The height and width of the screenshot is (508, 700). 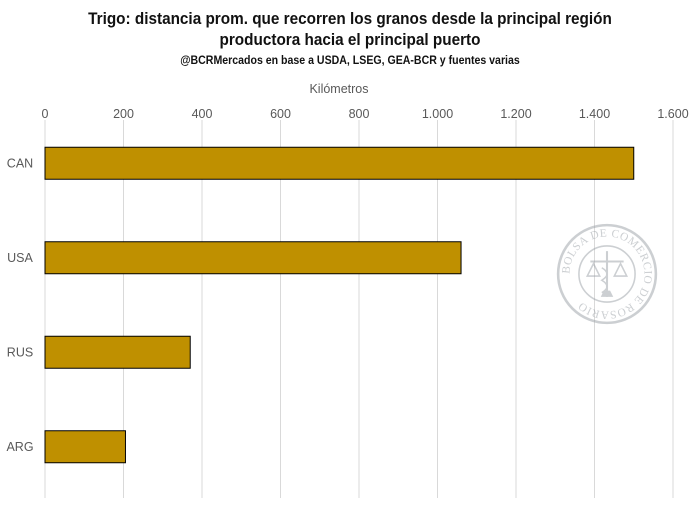 What do you see at coordinates (594, 114) in the screenshot?
I see `x-tick-label: 1.400` at bounding box center [594, 114].